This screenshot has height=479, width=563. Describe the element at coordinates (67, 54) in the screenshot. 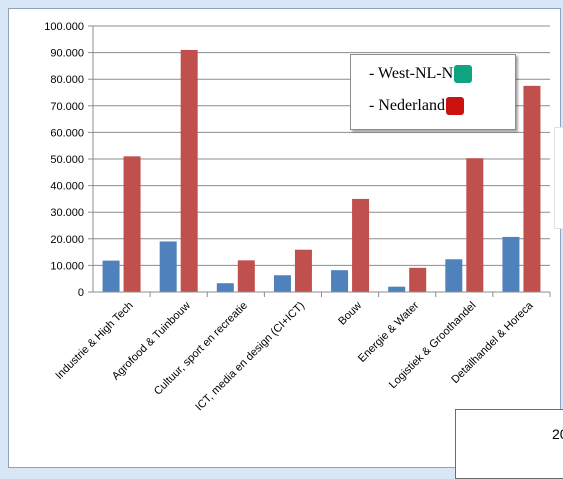

I see `y-tick-label: 90.000` at that location.